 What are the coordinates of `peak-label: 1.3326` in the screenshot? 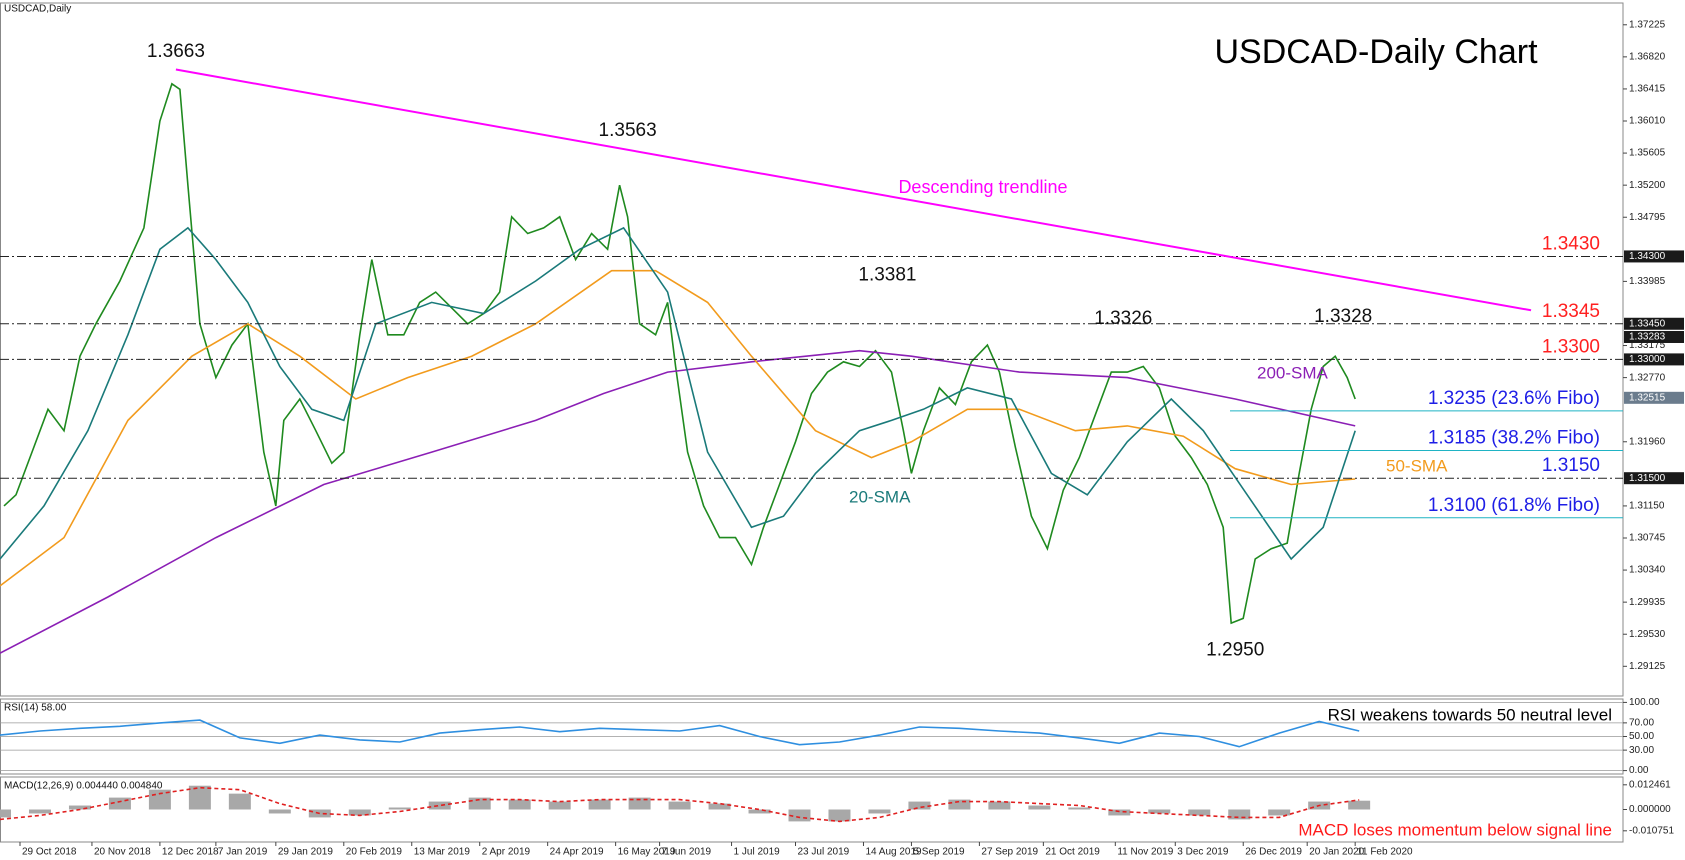 It's located at (1123, 318).